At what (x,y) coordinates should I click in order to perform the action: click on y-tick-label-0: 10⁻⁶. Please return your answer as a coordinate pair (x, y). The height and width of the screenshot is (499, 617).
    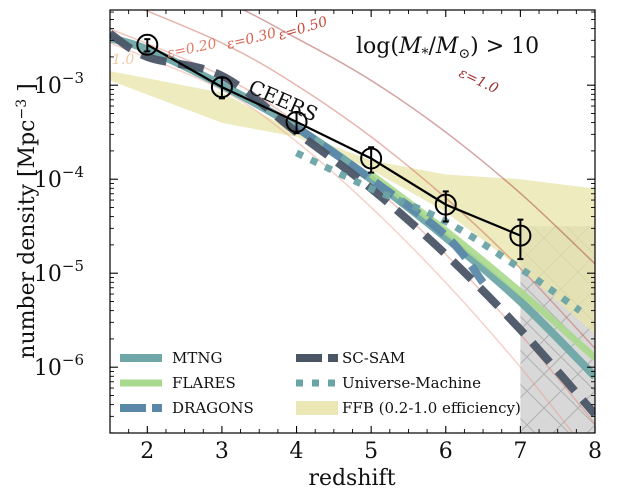
    Looking at the image, I should click on (59, 366).